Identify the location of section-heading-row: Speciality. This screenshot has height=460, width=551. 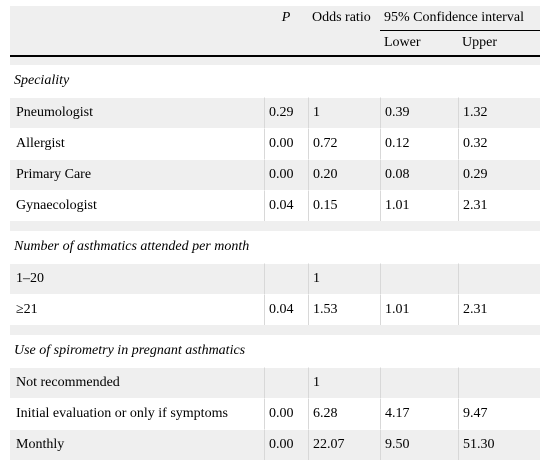
(275, 81).